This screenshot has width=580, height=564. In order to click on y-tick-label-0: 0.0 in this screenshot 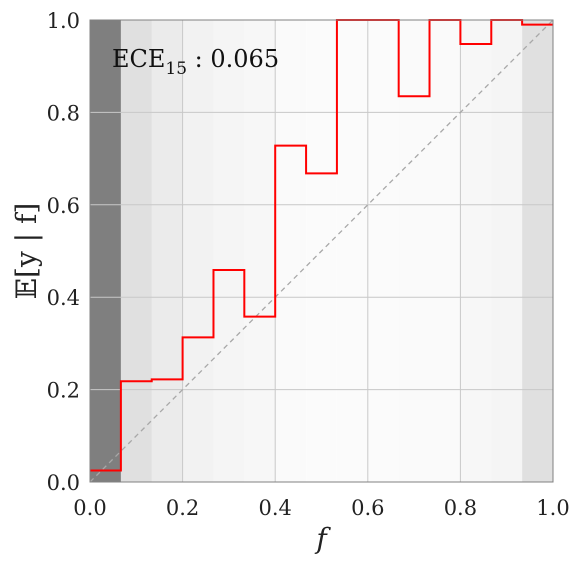, I will do `click(63, 483)`.